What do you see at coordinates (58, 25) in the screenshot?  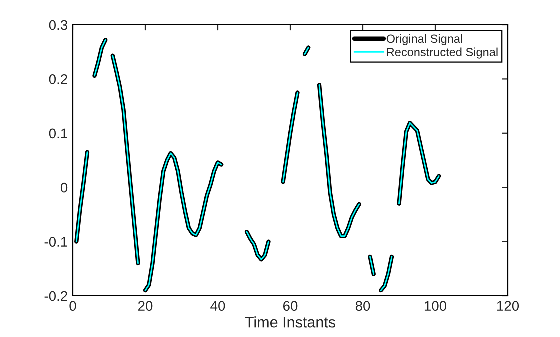 I see `y-tick-label: 0.3` at bounding box center [58, 25].